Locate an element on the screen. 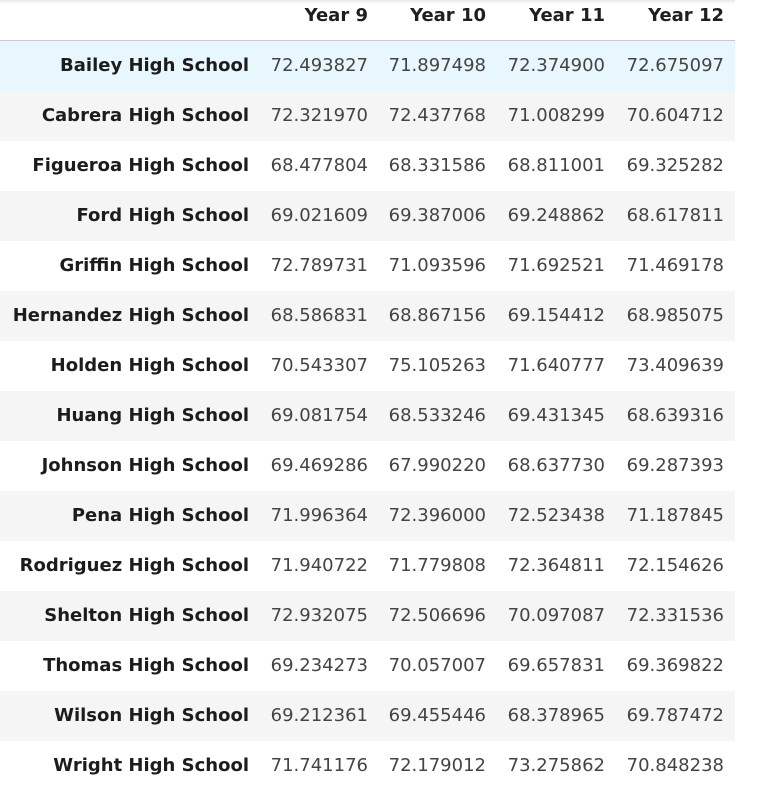 Image resolution: width=758 pixels, height=791 pixels. table-cell: 69.455446 is located at coordinates (437, 715).